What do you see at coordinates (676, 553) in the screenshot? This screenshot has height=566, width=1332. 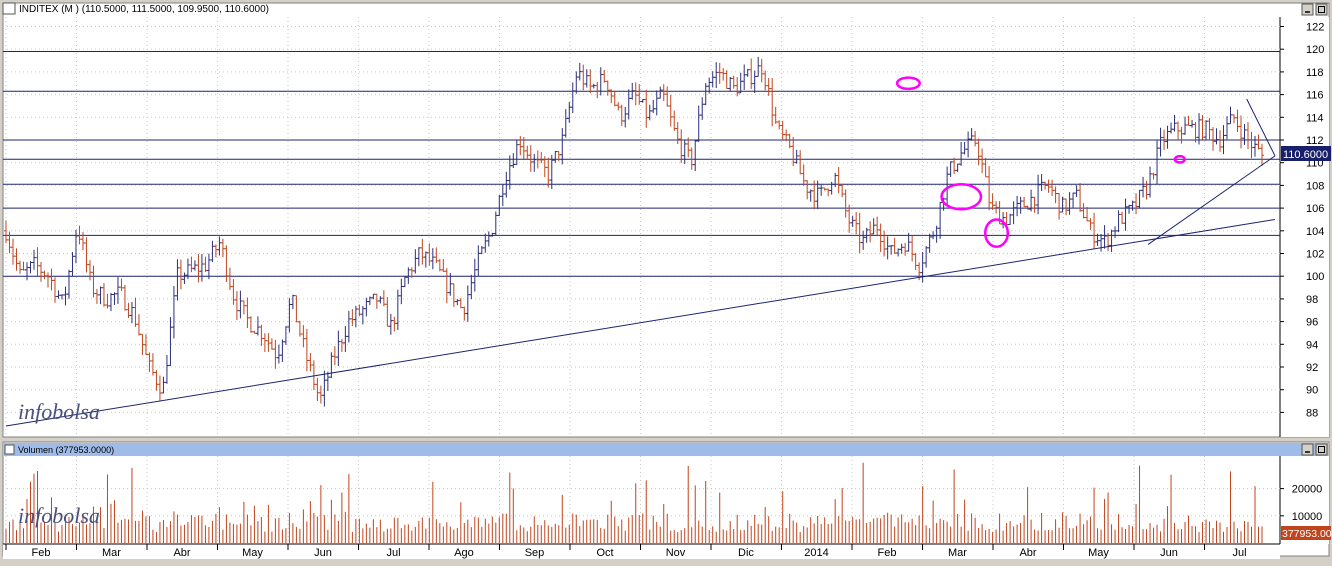 I see `x-tick-label: Nov` at bounding box center [676, 553].